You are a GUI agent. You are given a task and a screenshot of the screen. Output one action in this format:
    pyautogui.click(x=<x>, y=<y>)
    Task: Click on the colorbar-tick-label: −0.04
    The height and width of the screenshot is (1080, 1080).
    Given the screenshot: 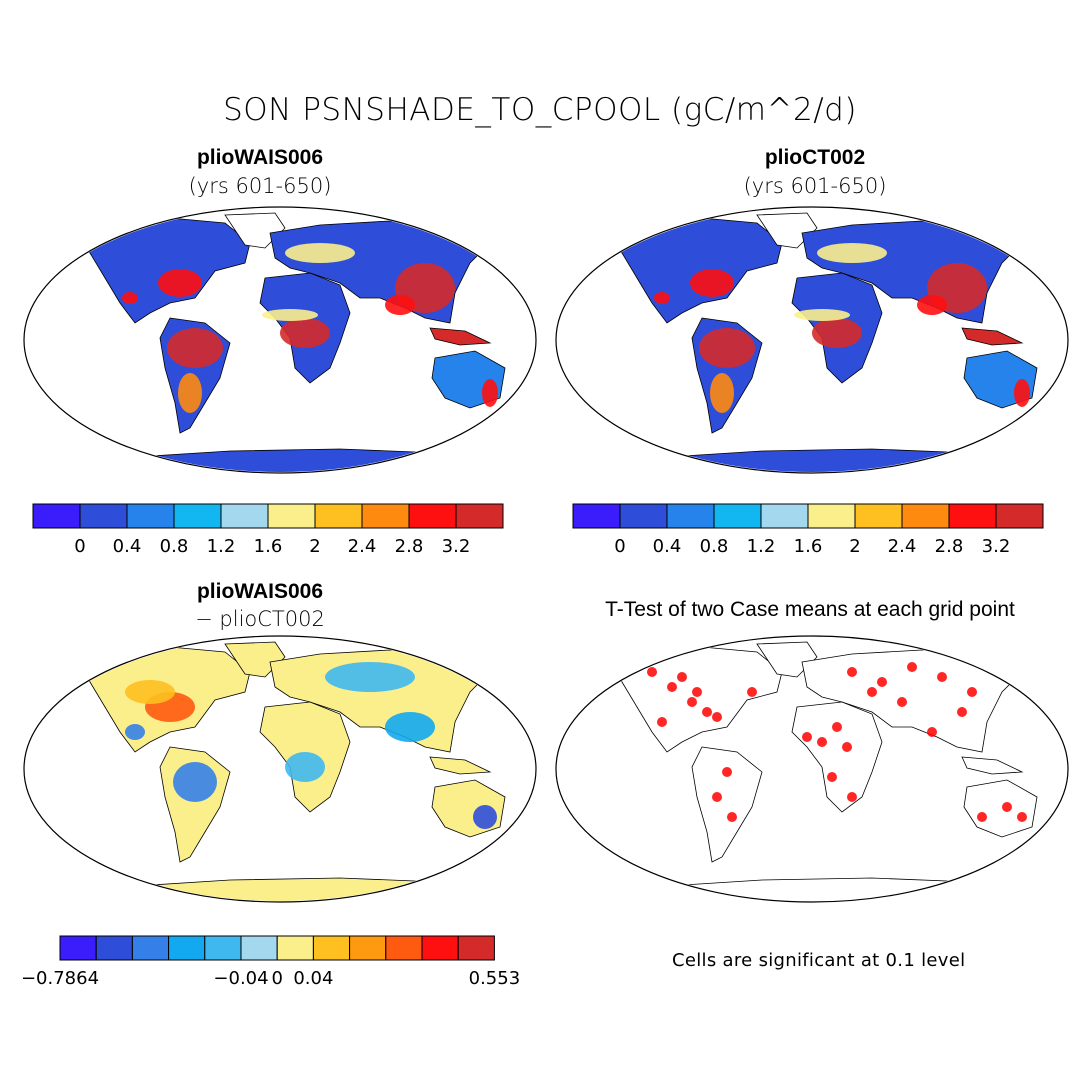 What is the action you would take?
    pyautogui.click(x=240, y=978)
    